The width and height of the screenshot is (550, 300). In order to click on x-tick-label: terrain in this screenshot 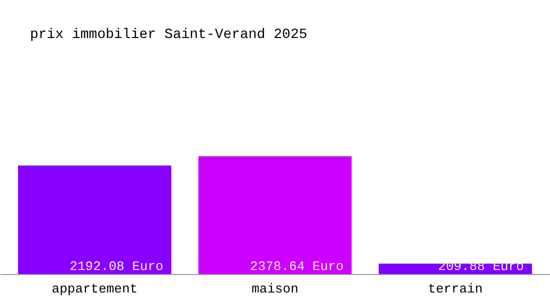, I will do `click(455, 289)`.